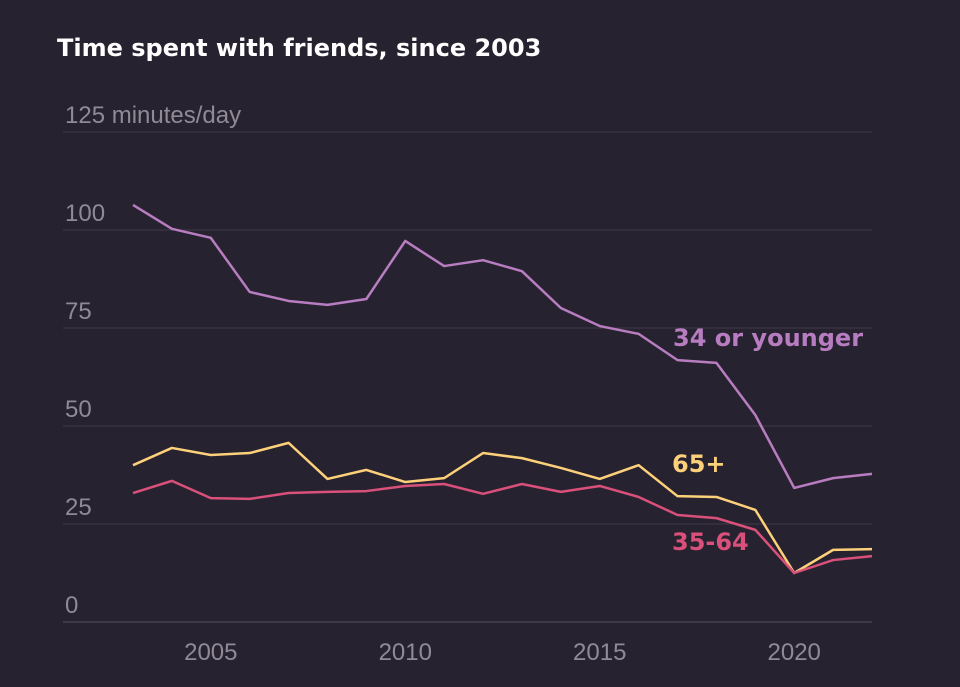 This screenshot has width=960, height=687. Describe the element at coordinates (405, 652) in the screenshot. I see `x-tick-label: 2010` at that location.